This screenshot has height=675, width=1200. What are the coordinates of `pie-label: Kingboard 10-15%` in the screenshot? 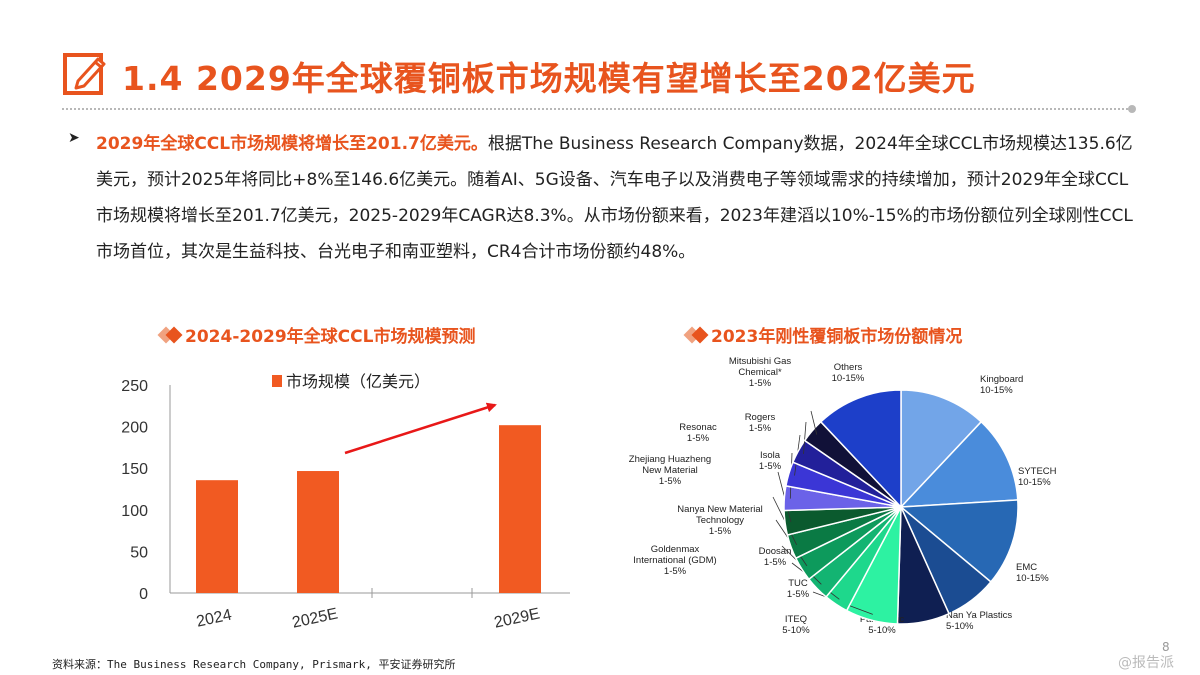 It's located at (1001, 385).